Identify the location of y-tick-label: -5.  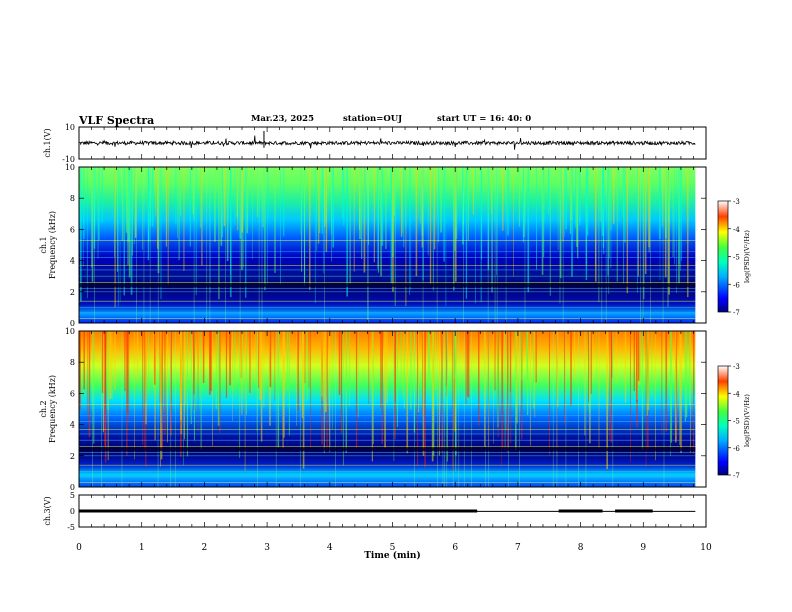
(71, 527).